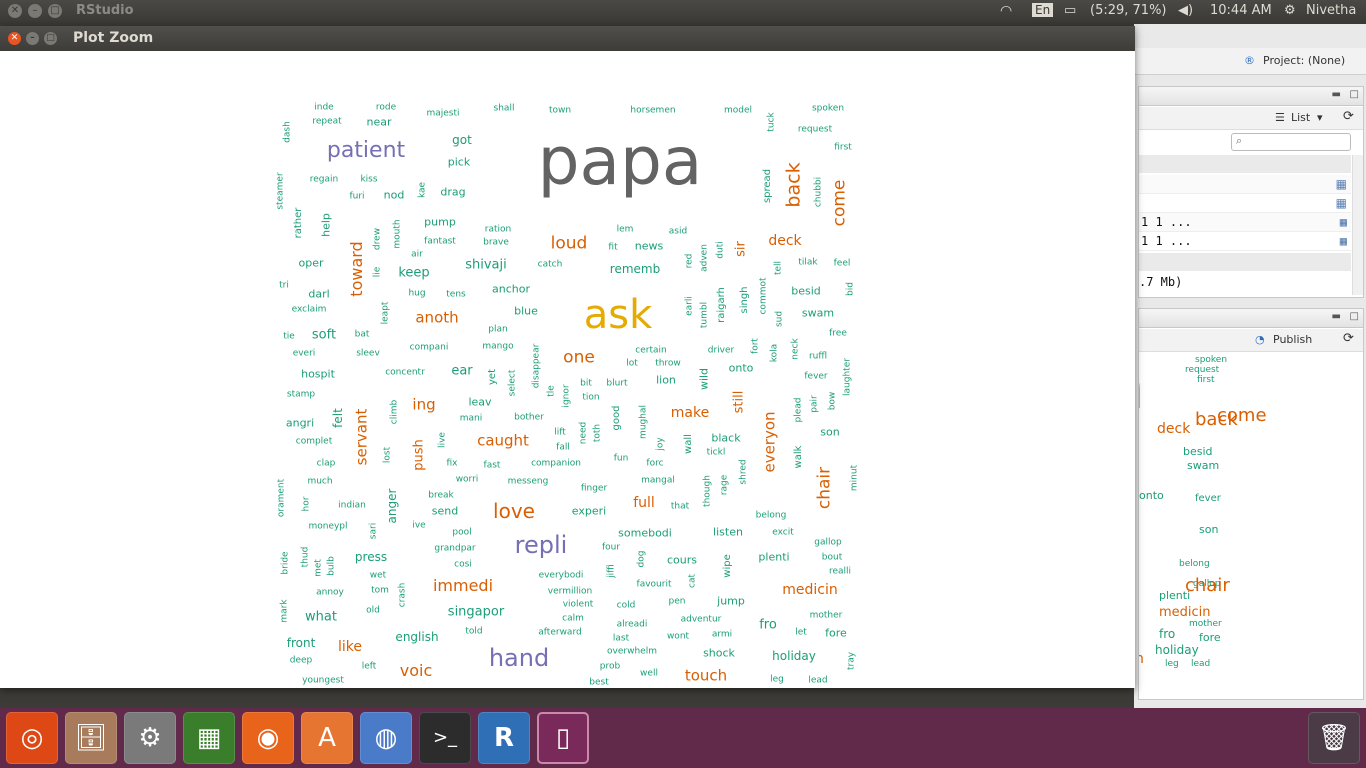 The height and width of the screenshot is (768, 1366). I want to click on word-feel: feel, so click(842, 263).